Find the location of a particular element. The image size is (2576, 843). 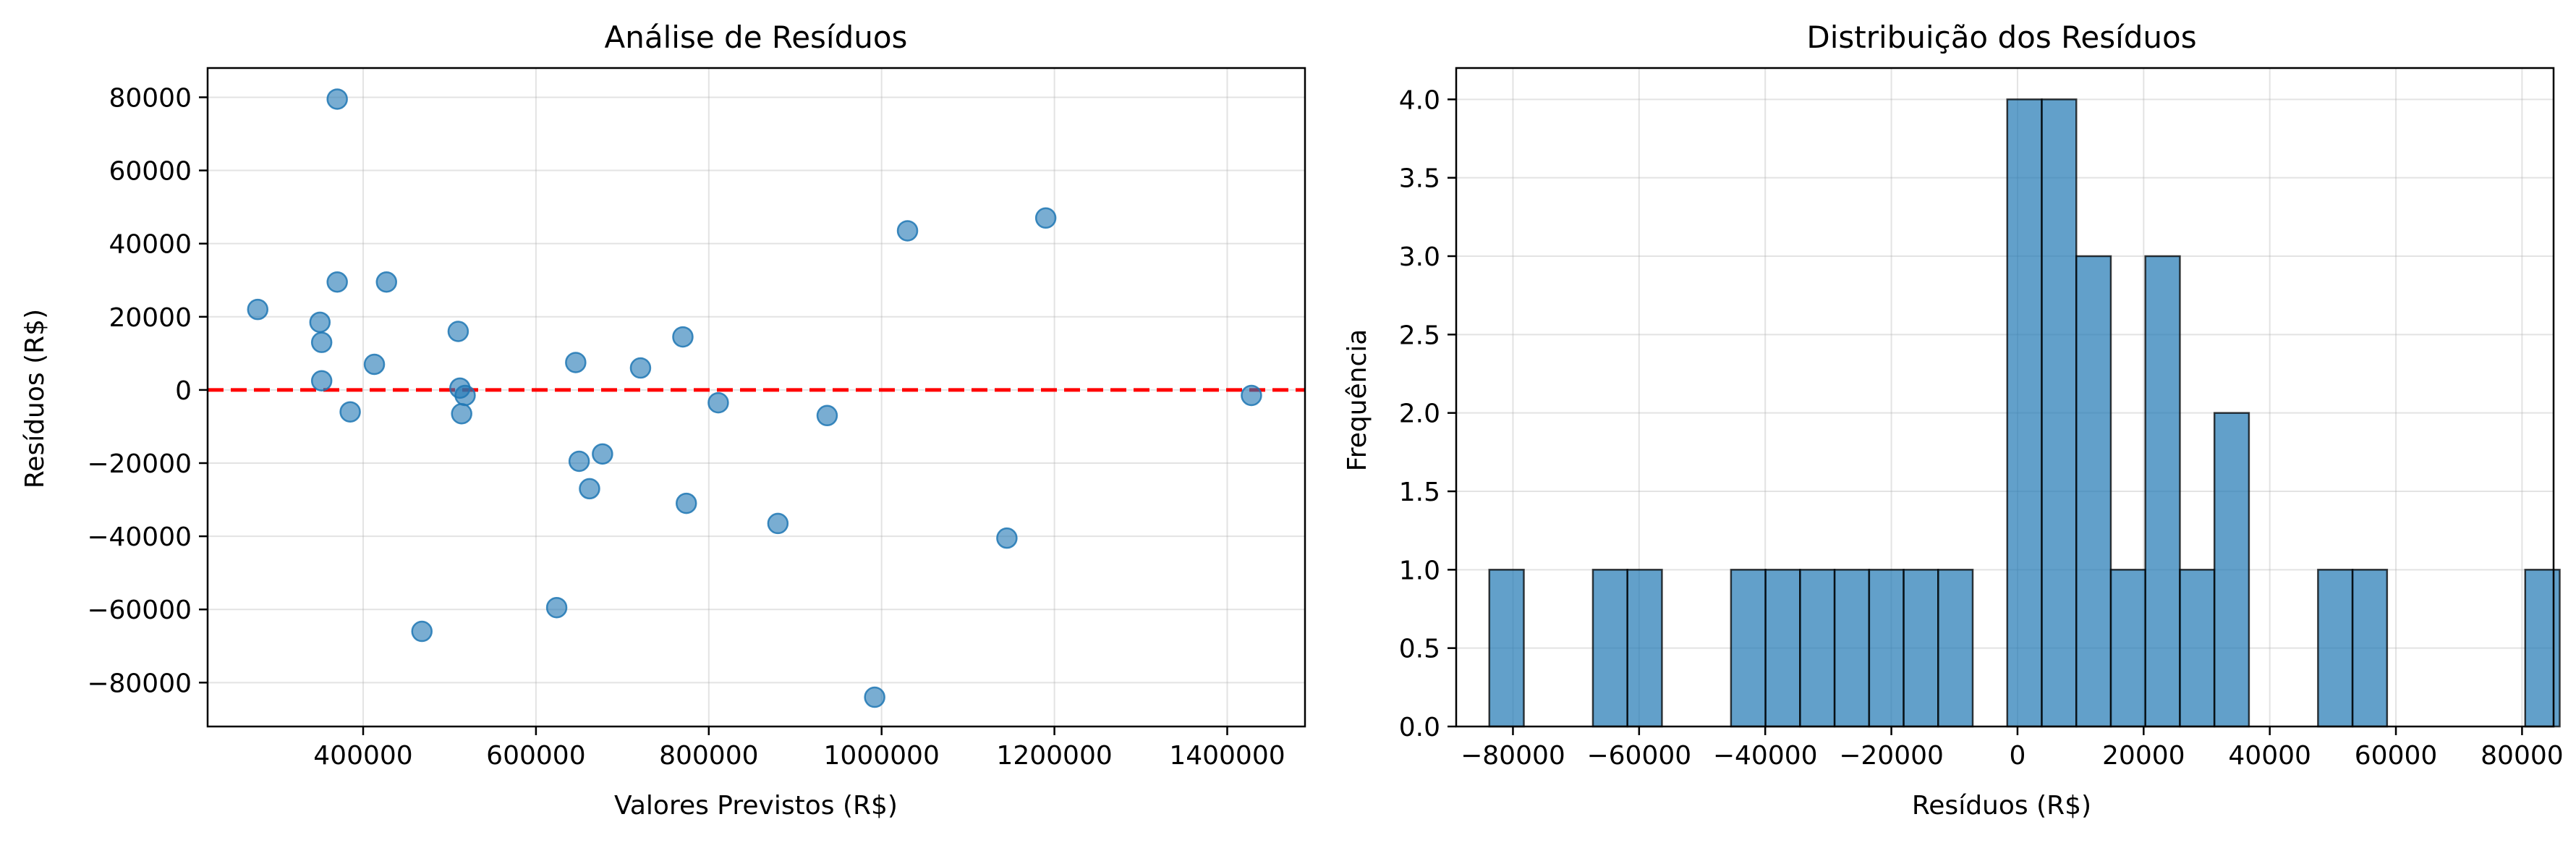

histogram-x-tick-label: −40000 is located at coordinates (1765, 756).